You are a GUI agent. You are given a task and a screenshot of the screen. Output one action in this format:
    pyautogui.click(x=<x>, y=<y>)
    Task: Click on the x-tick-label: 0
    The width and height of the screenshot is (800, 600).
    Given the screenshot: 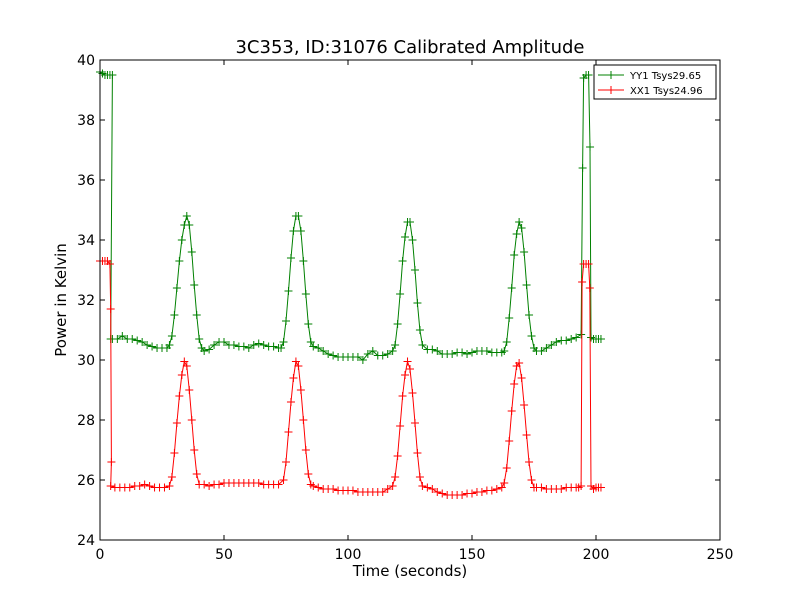 What is the action you would take?
    pyautogui.click(x=100, y=555)
    